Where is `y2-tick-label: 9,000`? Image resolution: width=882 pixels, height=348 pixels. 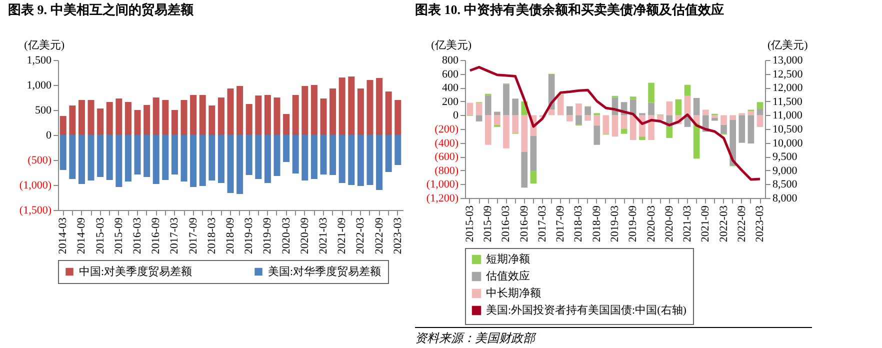 y2-tick-label: 9,000 is located at coordinates (785, 170).